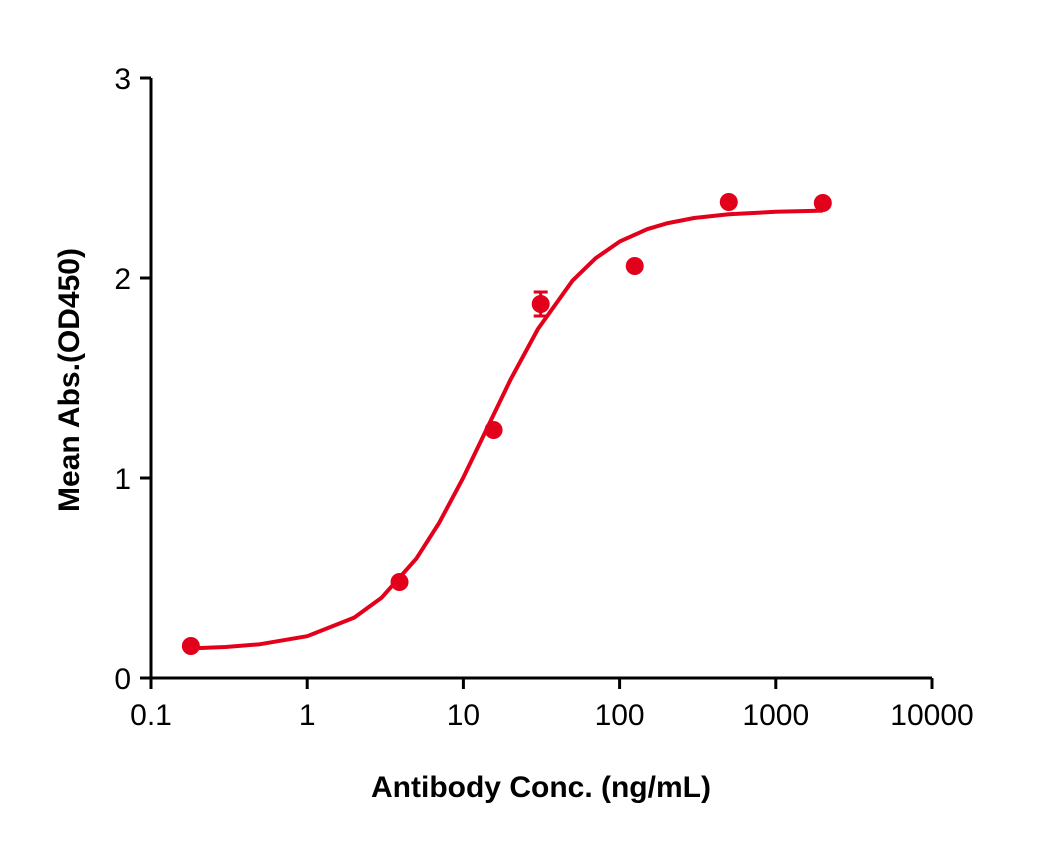 This screenshot has height=849, width=1057. I want to click on y-tick-label: 3, so click(122, 79).